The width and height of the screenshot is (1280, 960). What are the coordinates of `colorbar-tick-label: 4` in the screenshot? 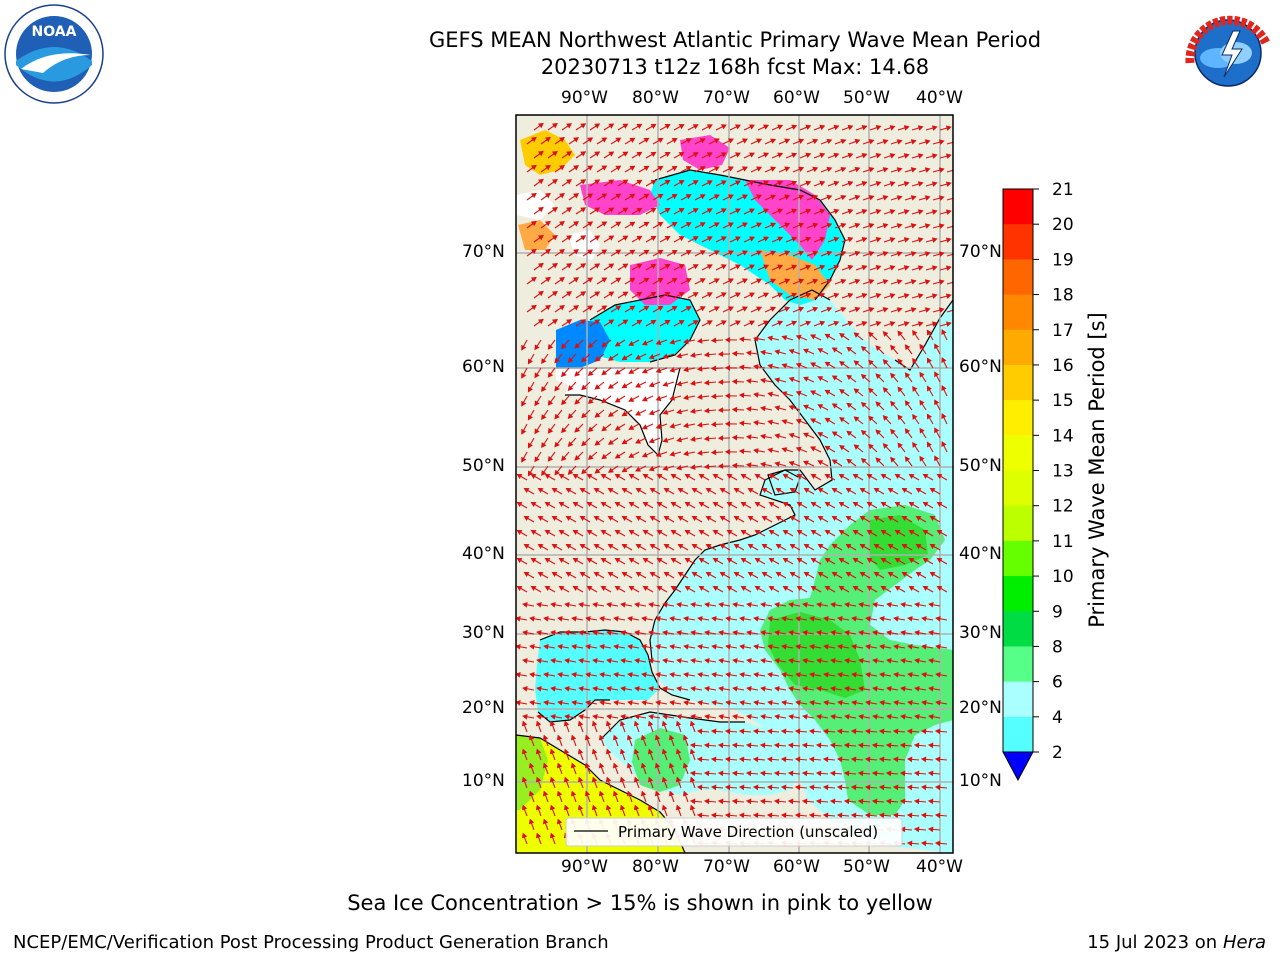 It's located at (1057, 718).